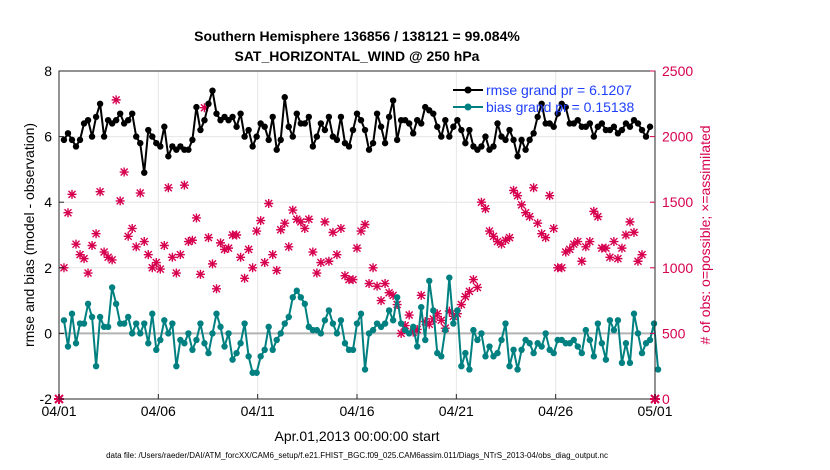  I want to click on bias-line, so click(361, 325).